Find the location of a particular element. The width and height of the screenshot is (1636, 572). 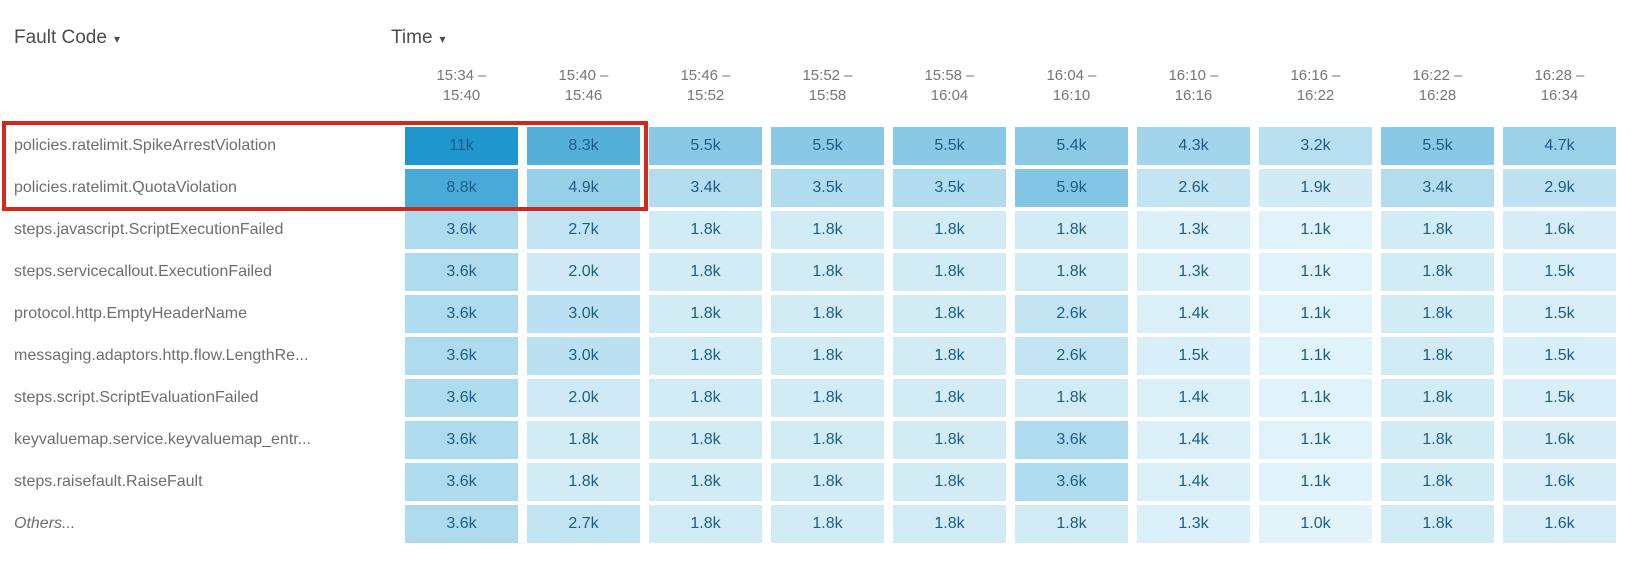

time-selector: Time ▾ is located at coordinates (418, 38).